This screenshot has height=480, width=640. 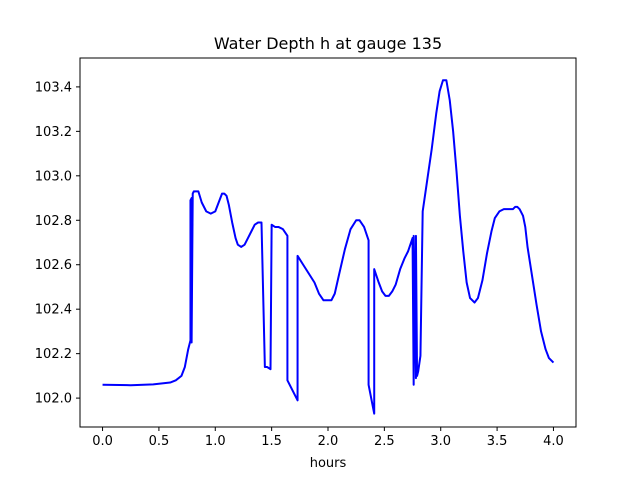 What do you see at coordinates (102, 441) in the screenshot?
I see `x-tick-label: 0.0` at bounding box center [102, 441].